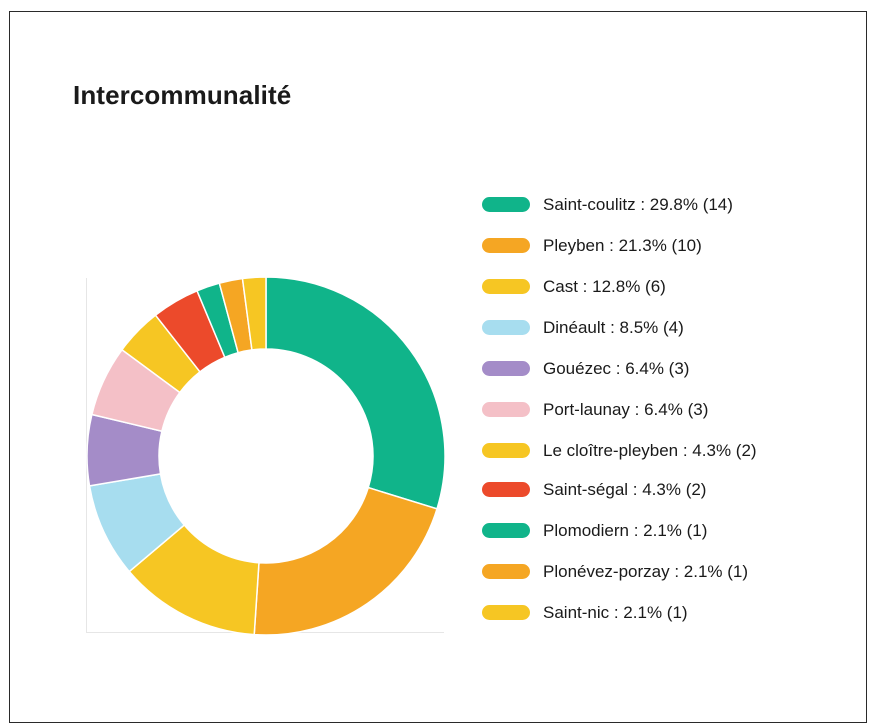 The image size is (871, 723). What do you see at coordinates (182, 95) in the screenshot?
I see `chart-title: Intercommunalité` at bounding box center [182, 95].